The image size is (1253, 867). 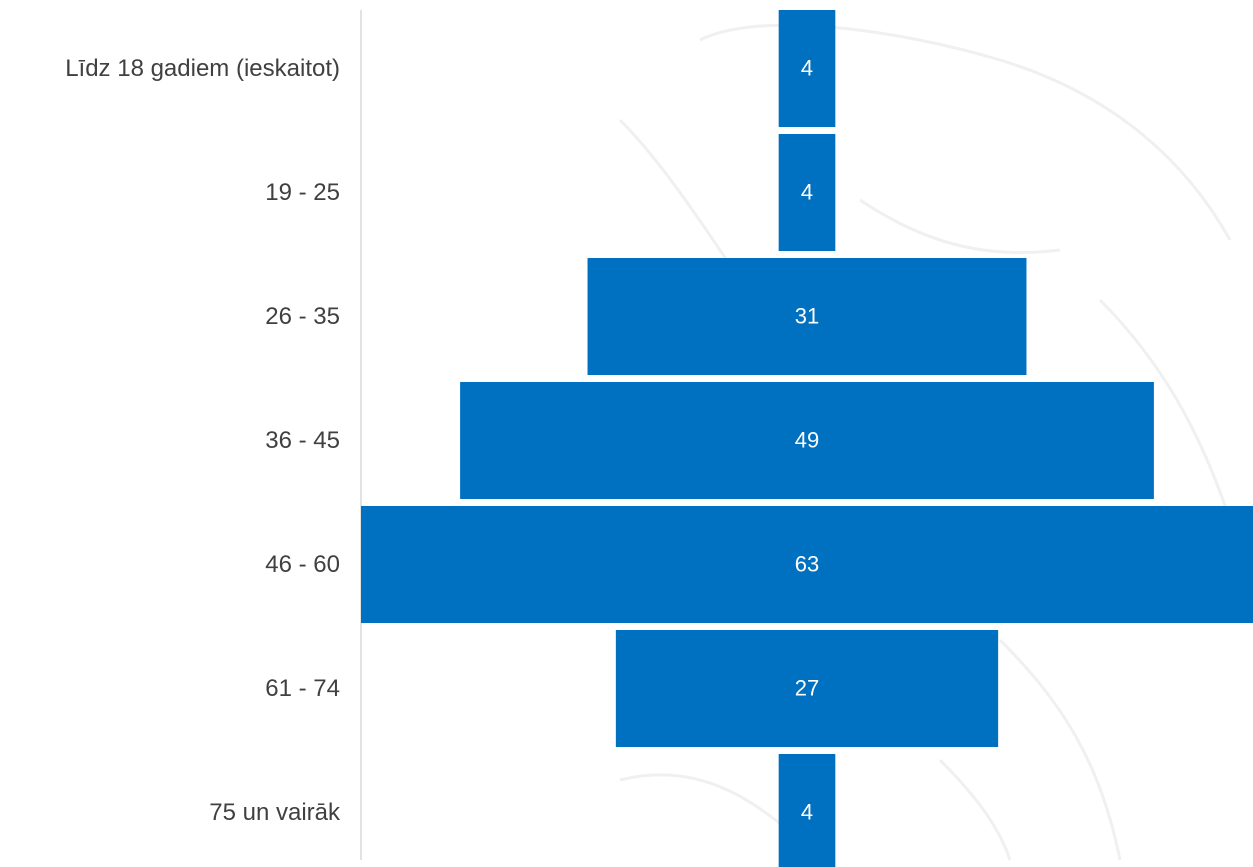 What do you see at coordinates (202, 68) in the screenshot?
I see `category-label: Līdz 18 gadiem (ieskaitot)` at bounding box center [202, 68].